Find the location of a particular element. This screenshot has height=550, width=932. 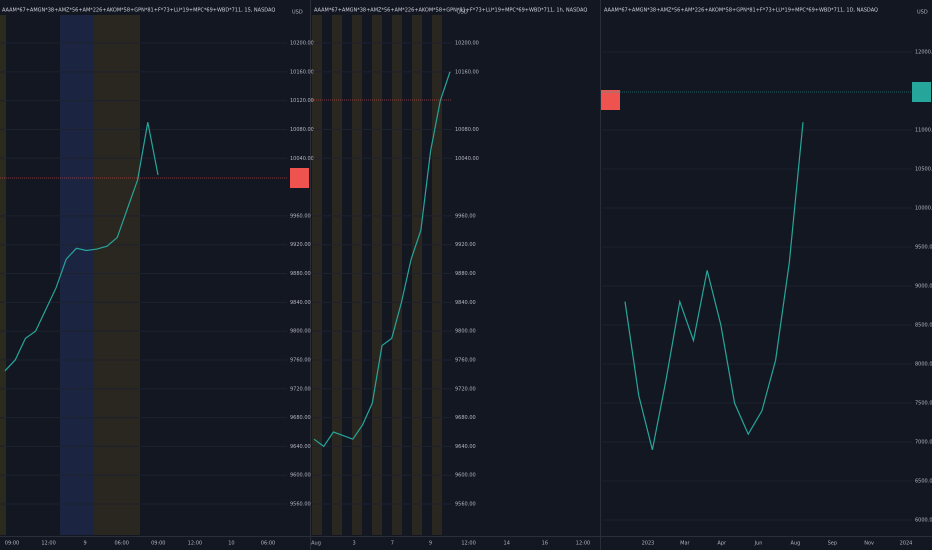

y-tick-label: 10120.00 is located at coordinates (302, 101).